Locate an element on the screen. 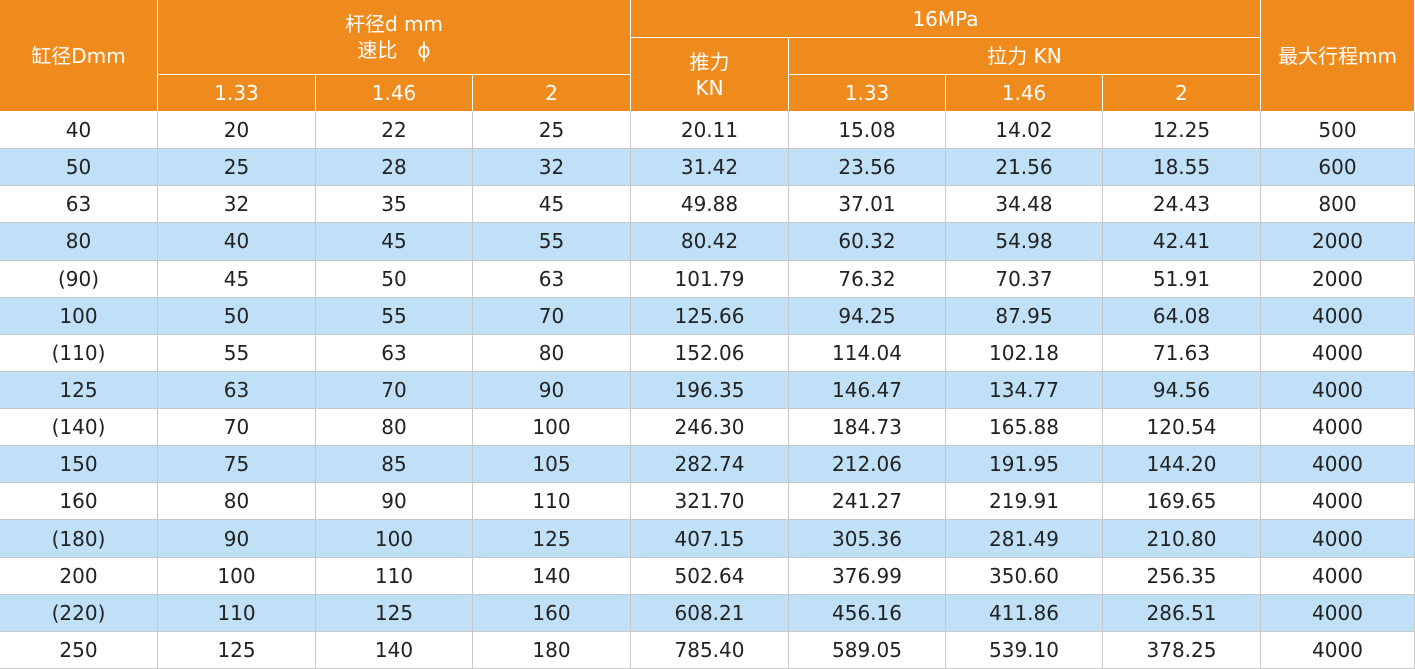 The width and height of the screenshot is (1415, 669). cell-text: 75 is located at coordinates (236, 464).